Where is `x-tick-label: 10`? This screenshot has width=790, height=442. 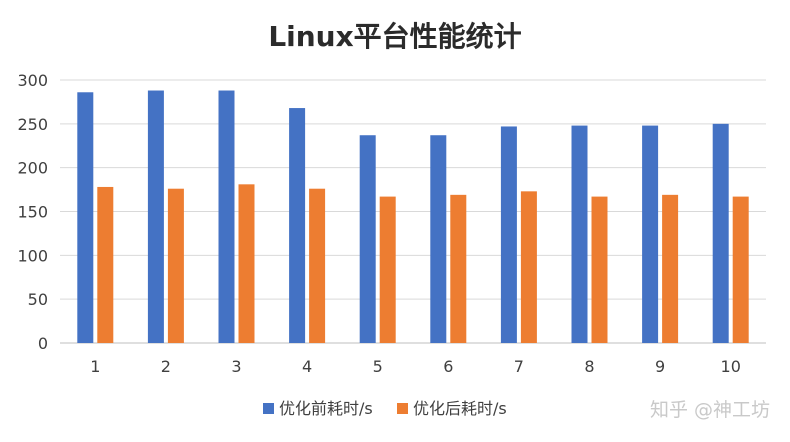 x-tick-label: 10 is located at coordinates (731, 366).